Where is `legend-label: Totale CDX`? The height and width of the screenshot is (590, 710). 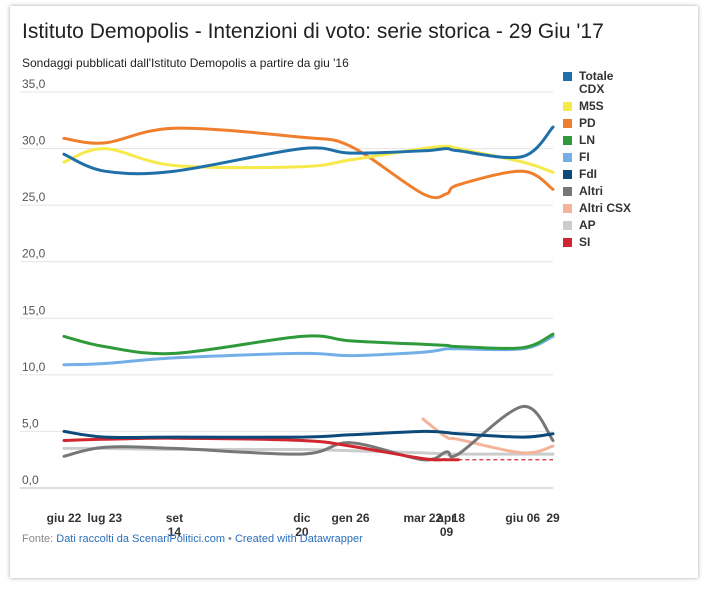
legend-label: Totale CDX is located at coordinates (596, 82).